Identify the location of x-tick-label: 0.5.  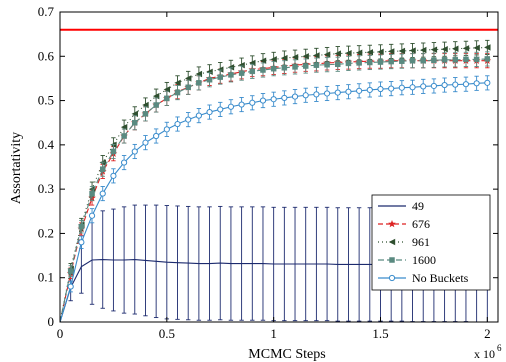
(167, 333).